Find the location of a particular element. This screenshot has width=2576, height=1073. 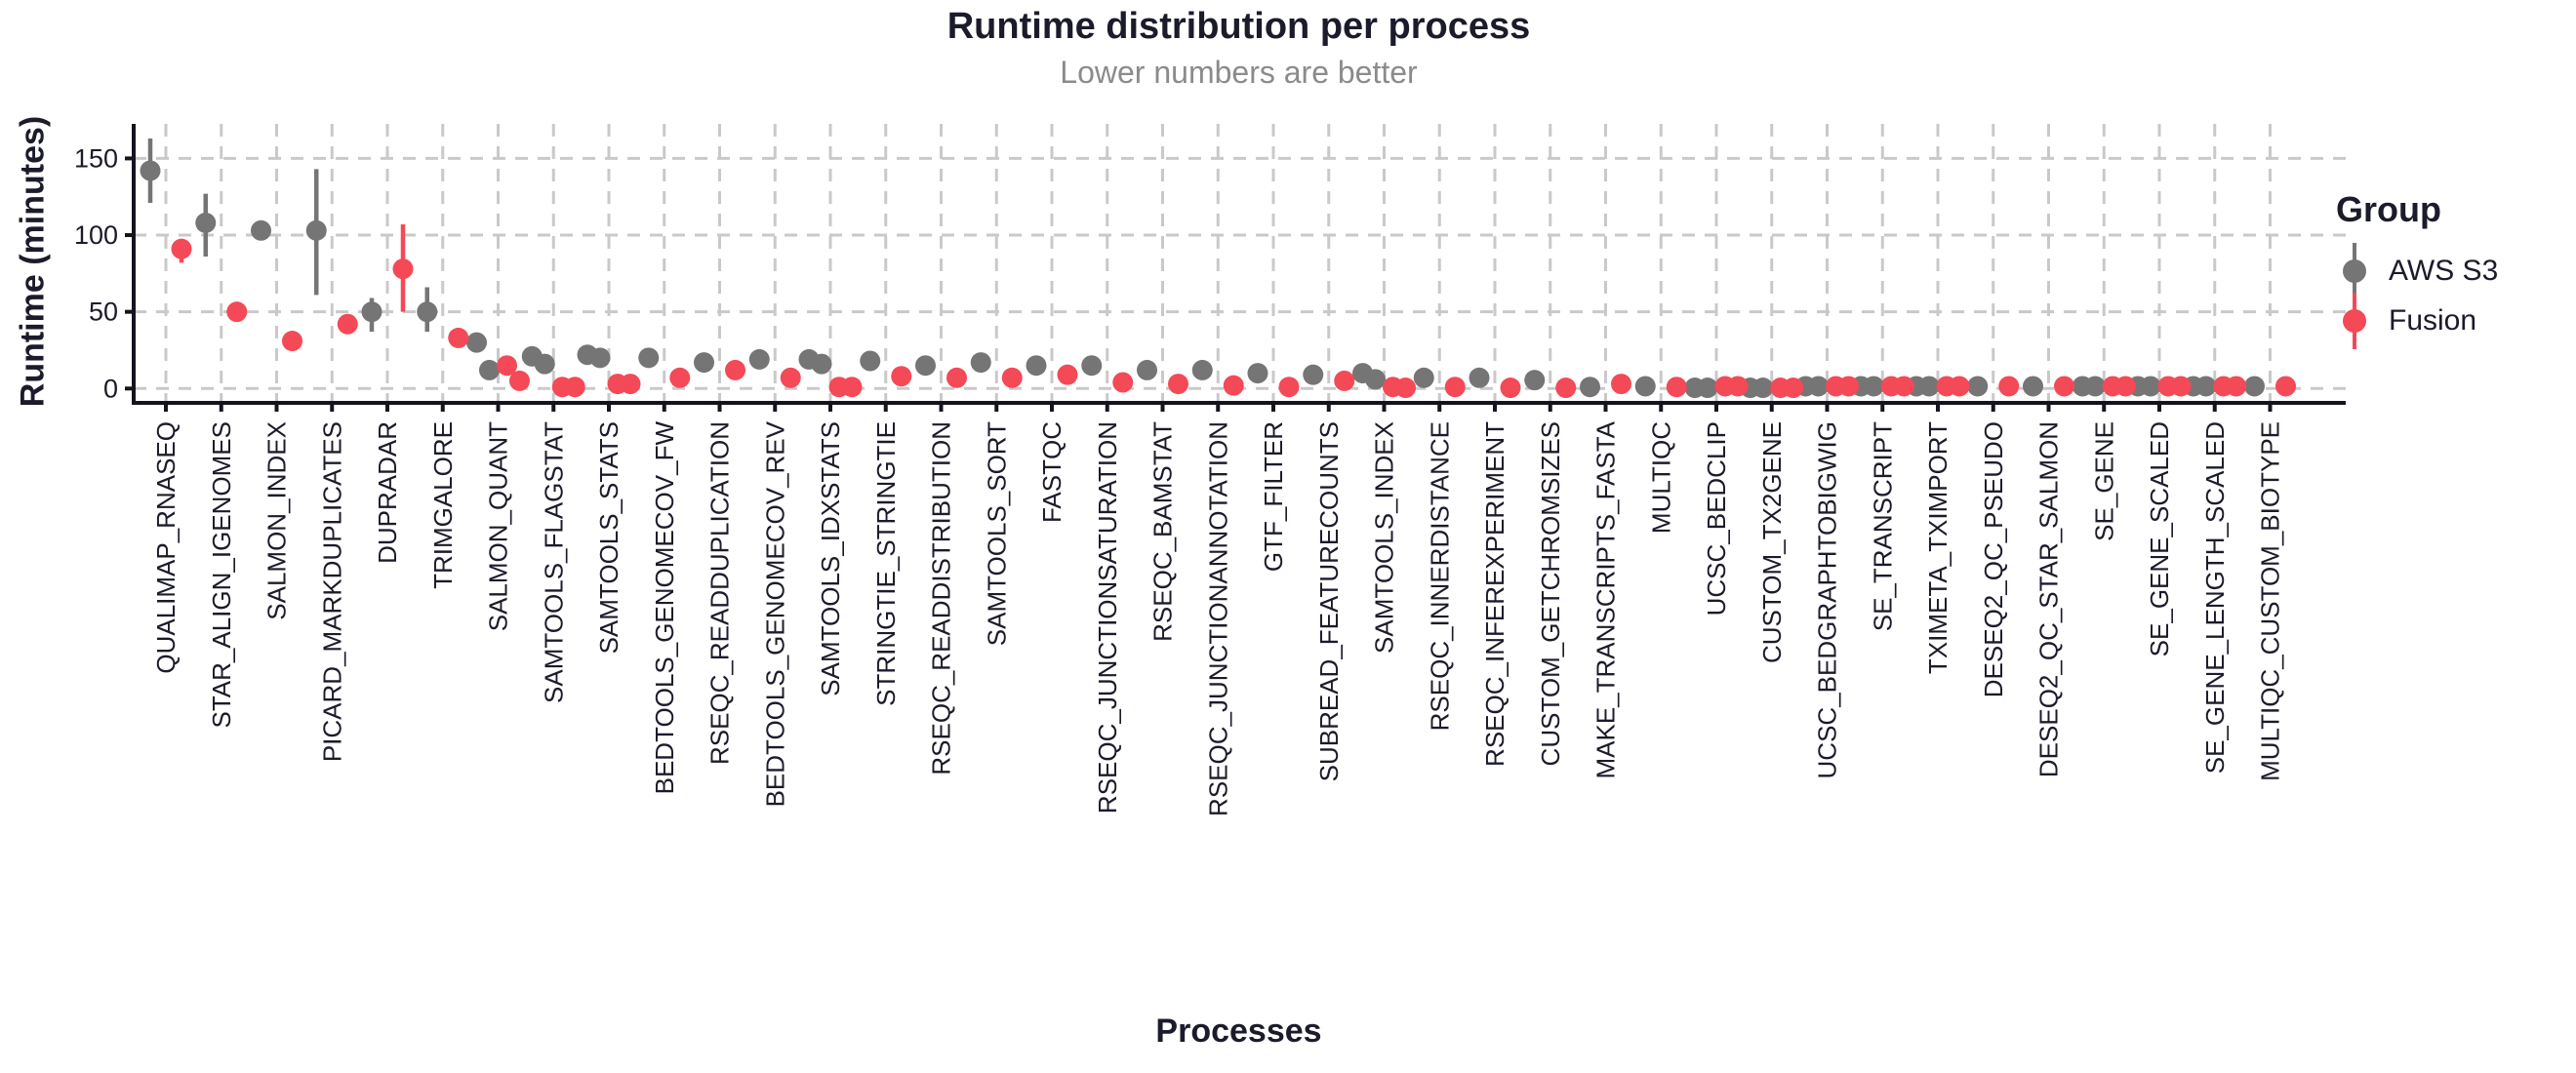

x-tick-label: GTF_FILTER is located at coordinates (1273, 496).